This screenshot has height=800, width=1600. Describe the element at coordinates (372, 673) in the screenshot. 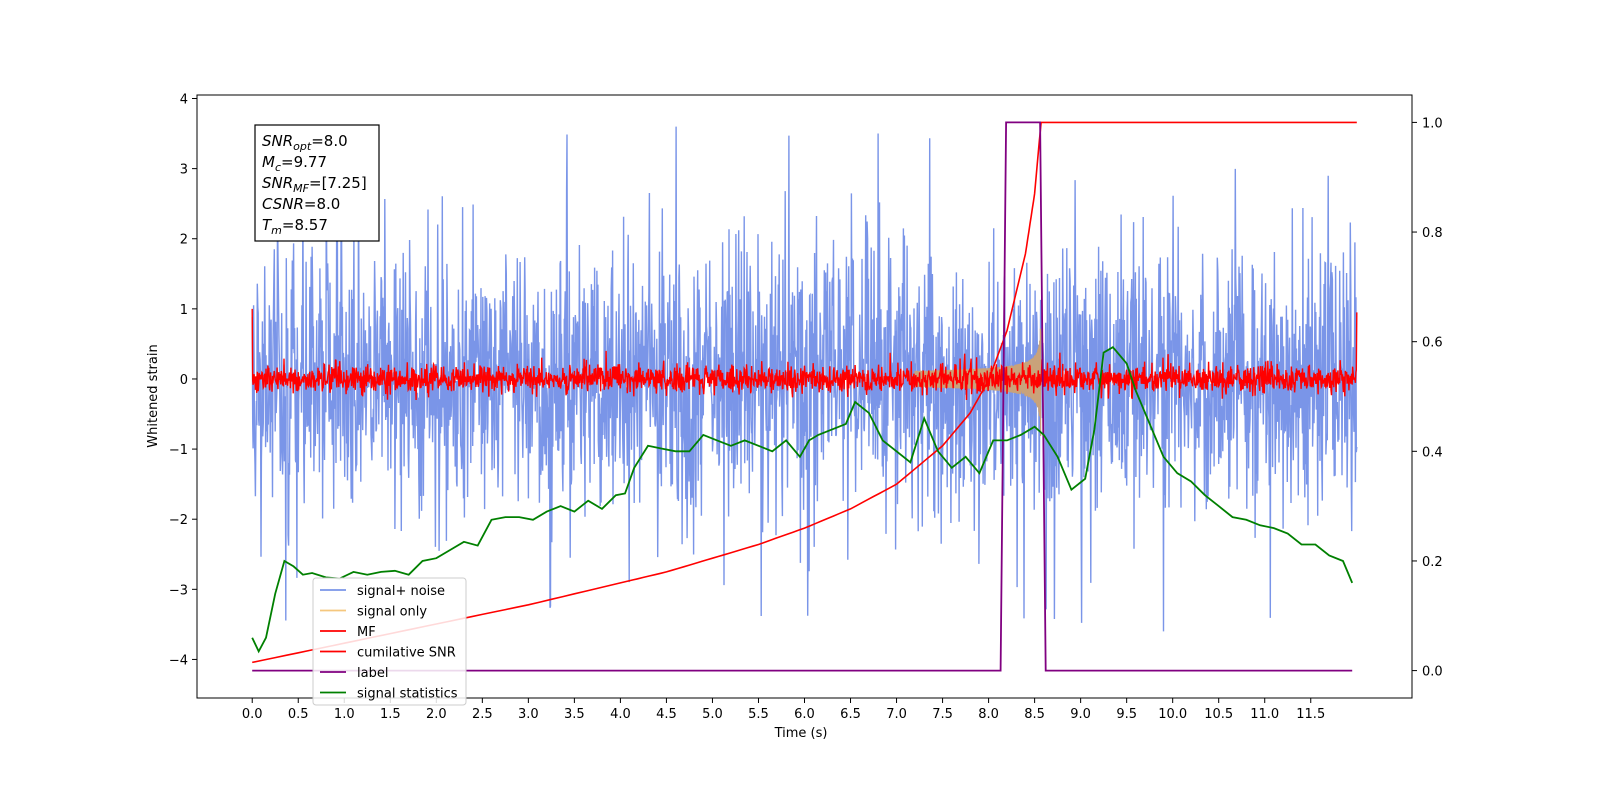

I see `legend-entry-label: label` at that location.